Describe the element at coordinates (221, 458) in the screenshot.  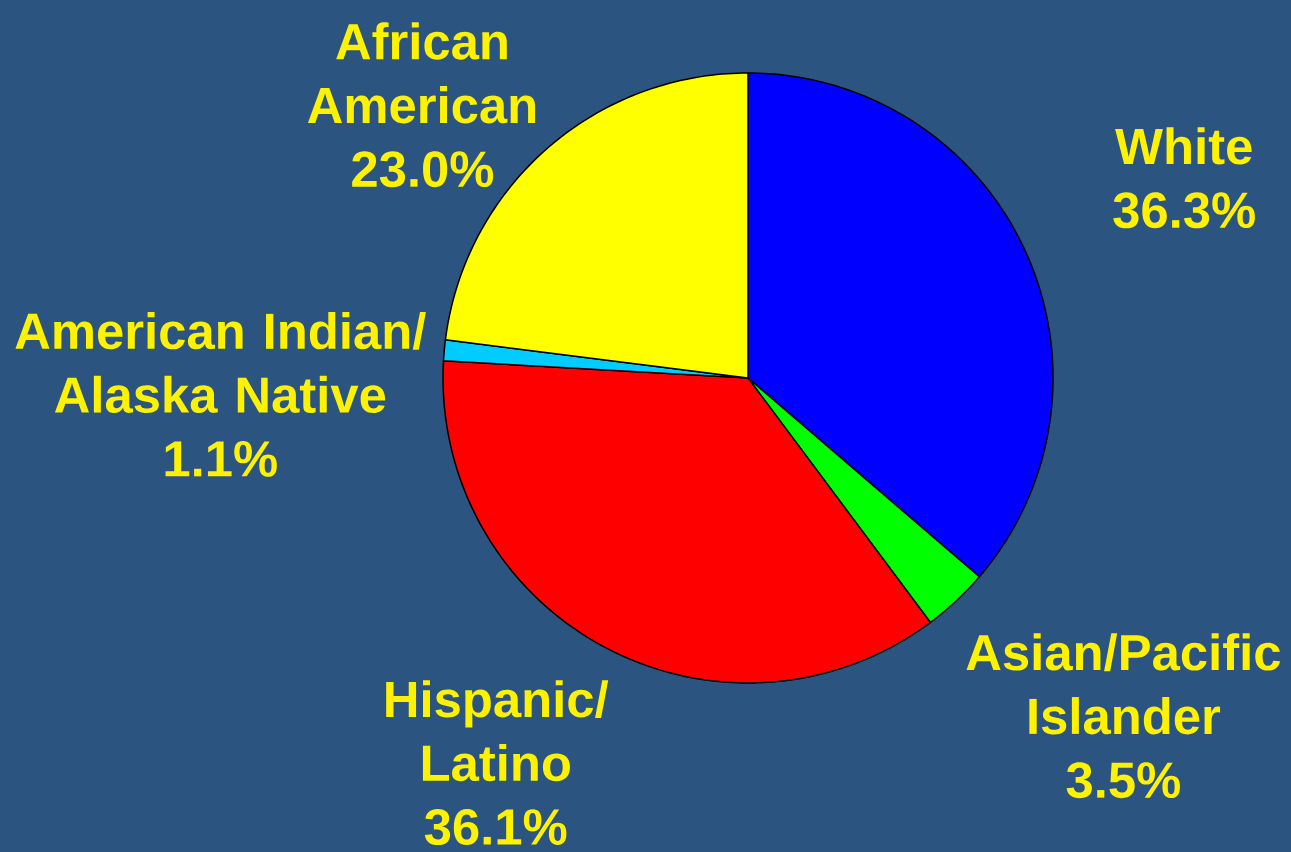
I see `data-label: 1.1%` at that location.